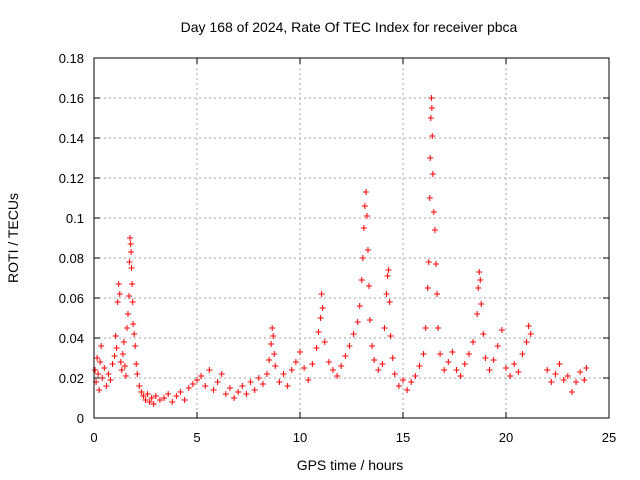  I want to click on x-axis-label: GPS time / hours, so click(350, 465).